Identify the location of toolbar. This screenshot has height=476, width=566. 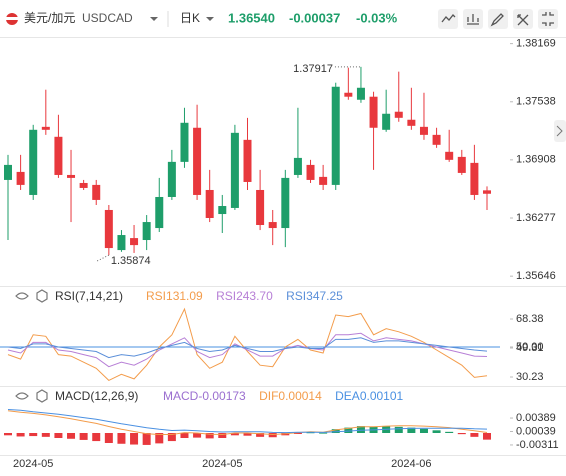
(498, 19).